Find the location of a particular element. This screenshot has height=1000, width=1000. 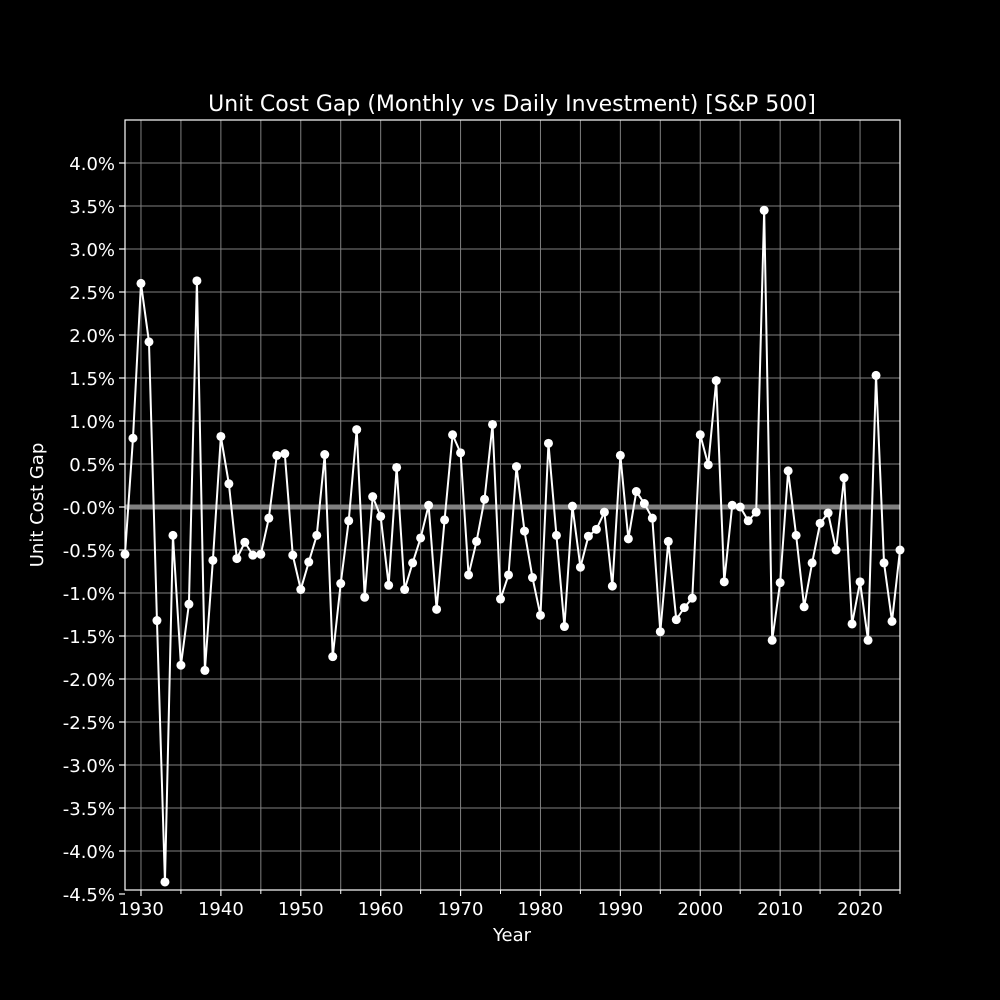

y-tick-label: 2.5% is located at coordinates (92, 293).